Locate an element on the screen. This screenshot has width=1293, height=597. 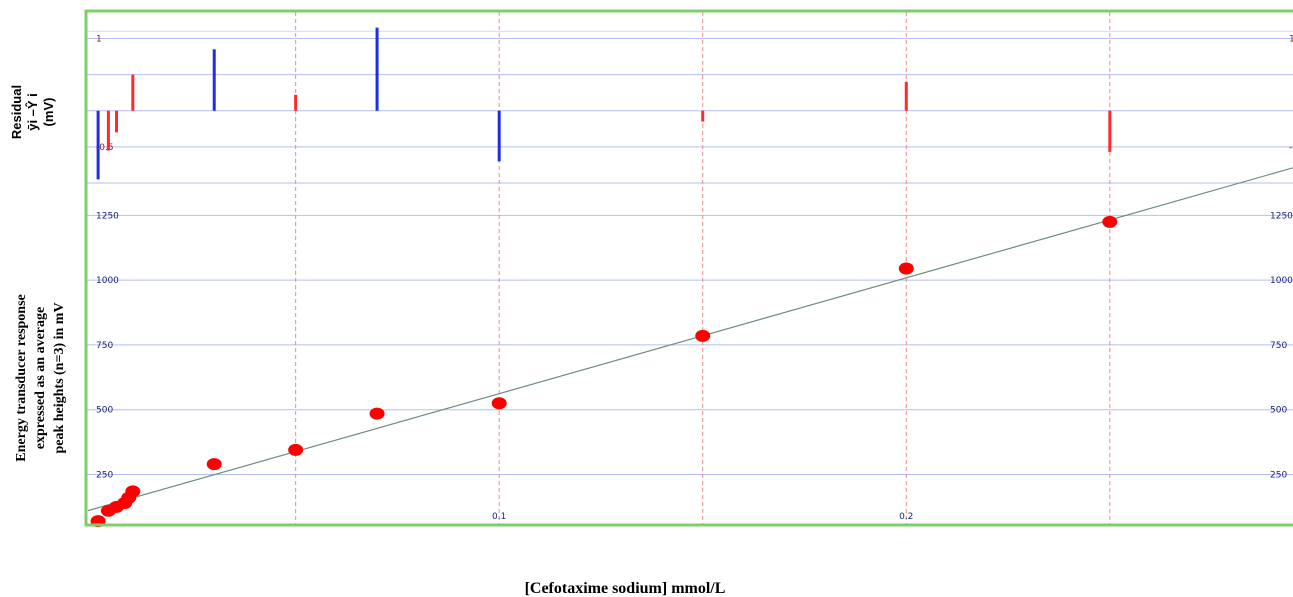
x-tick-labels: 0.1 0.2 is located at coordinates (702, 517).